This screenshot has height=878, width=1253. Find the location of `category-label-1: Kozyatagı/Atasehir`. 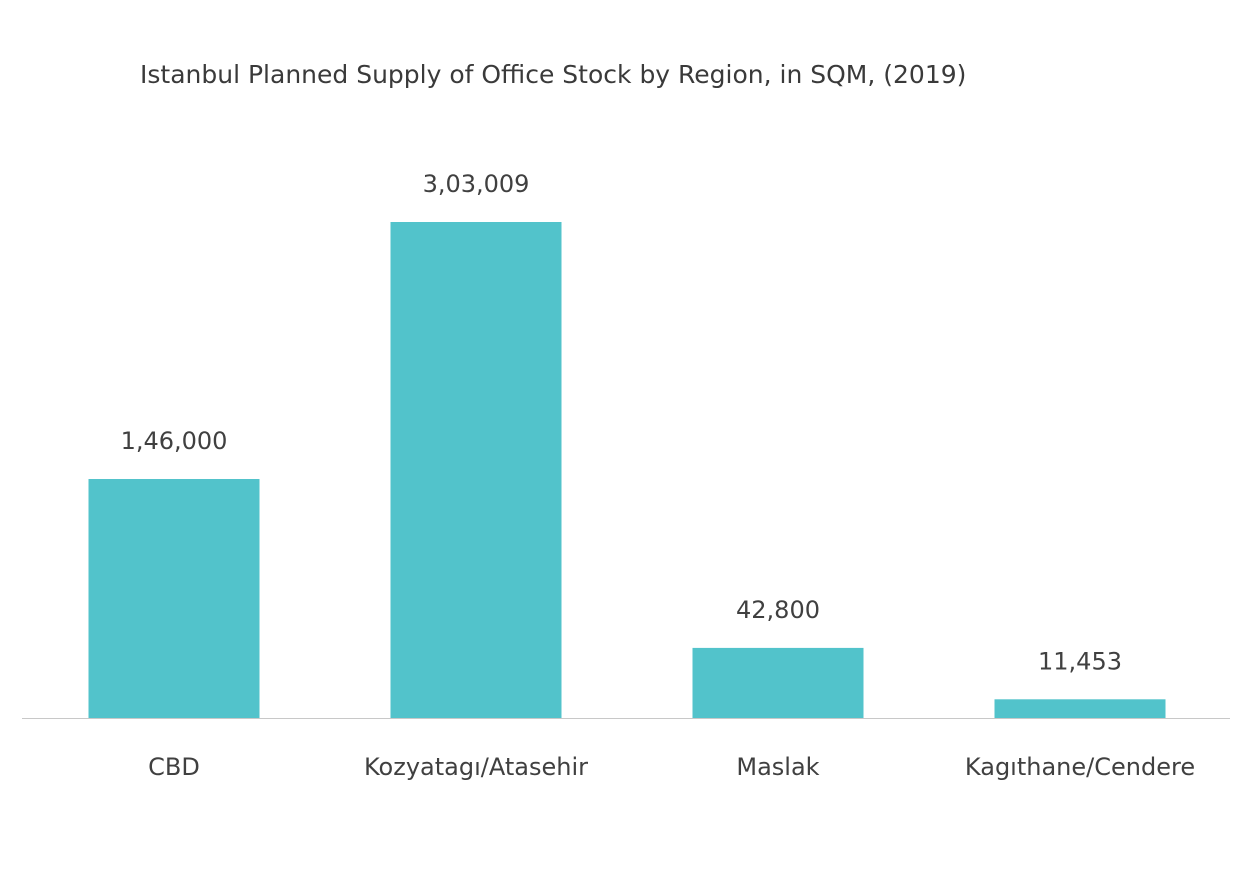

category-label-1: Kozyatagı/Atasehir is located at coordinates (476, 767).